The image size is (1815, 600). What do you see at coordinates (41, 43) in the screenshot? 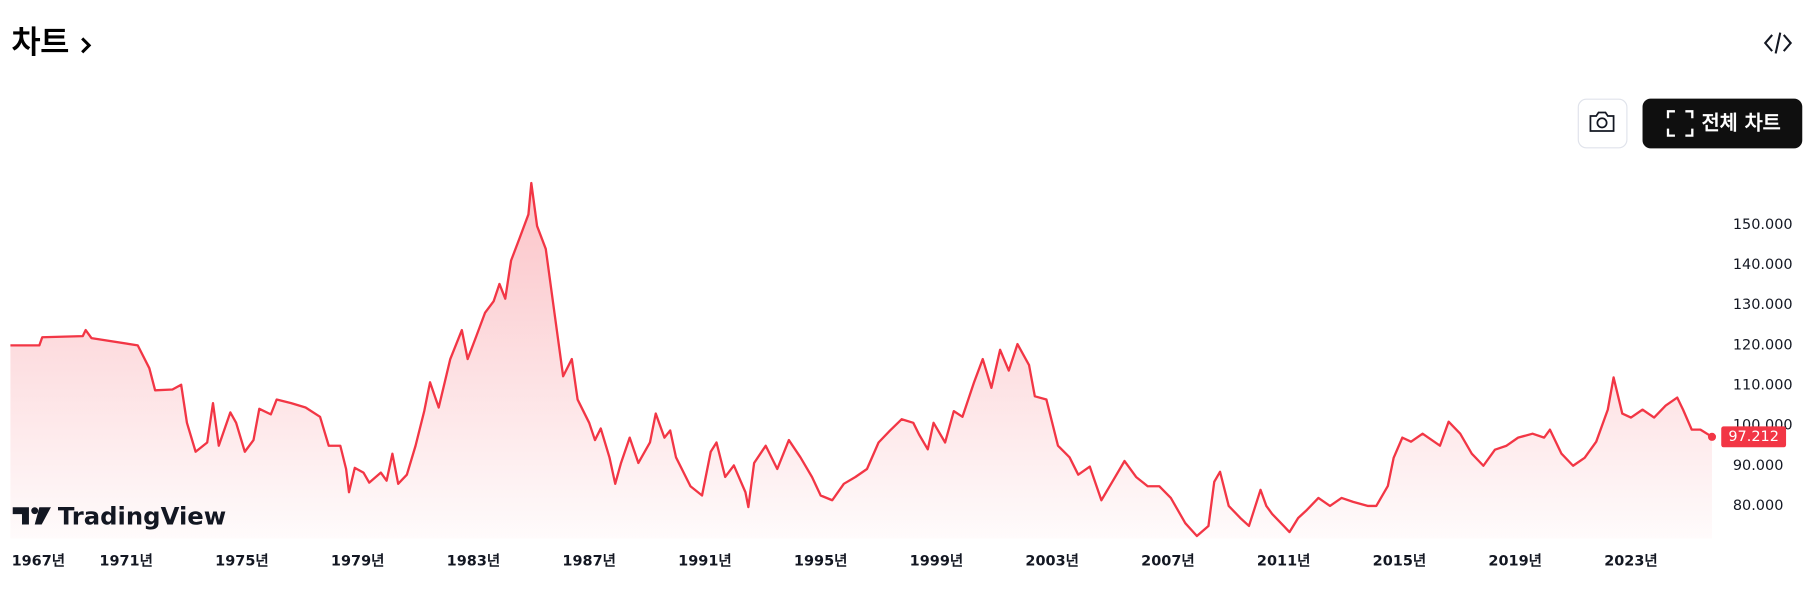
I see `section-title: 차트` at bounding box center [41, 43].